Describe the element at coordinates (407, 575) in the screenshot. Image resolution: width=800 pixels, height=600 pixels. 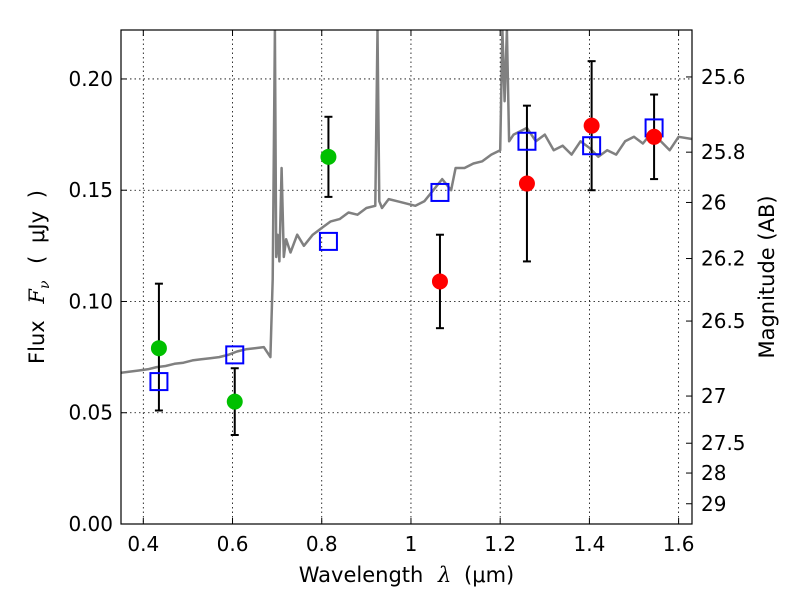
I see `x-axis-label: Wavelength λ (μm)` at that location.